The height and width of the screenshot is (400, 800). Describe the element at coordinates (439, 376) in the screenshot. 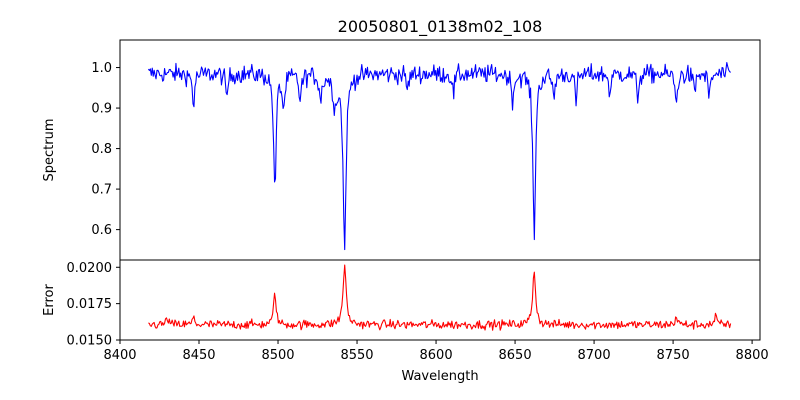

I see `x-axis-label: Wavelength` at that location.